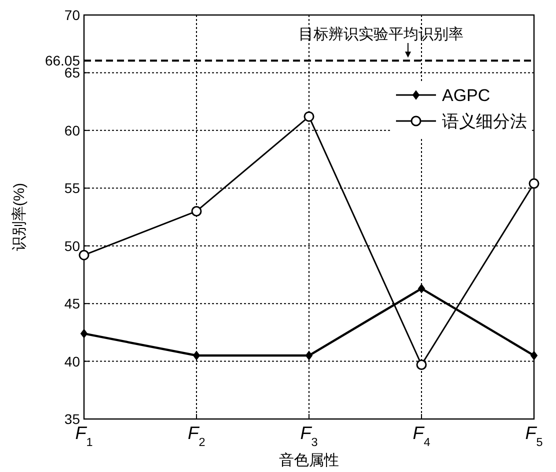 This screenshot has height=472, width=556. Describe the element at coordinates (309, 435) in the screenshot. I see `x-tick-label: F$_{3}$` at that location.